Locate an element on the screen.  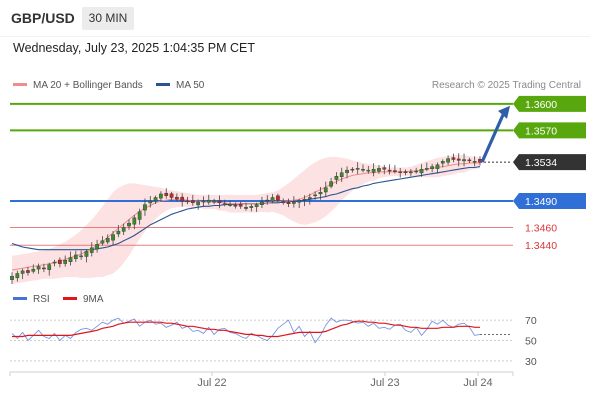
level-tag-pivot is located at coordinates (549, 201).